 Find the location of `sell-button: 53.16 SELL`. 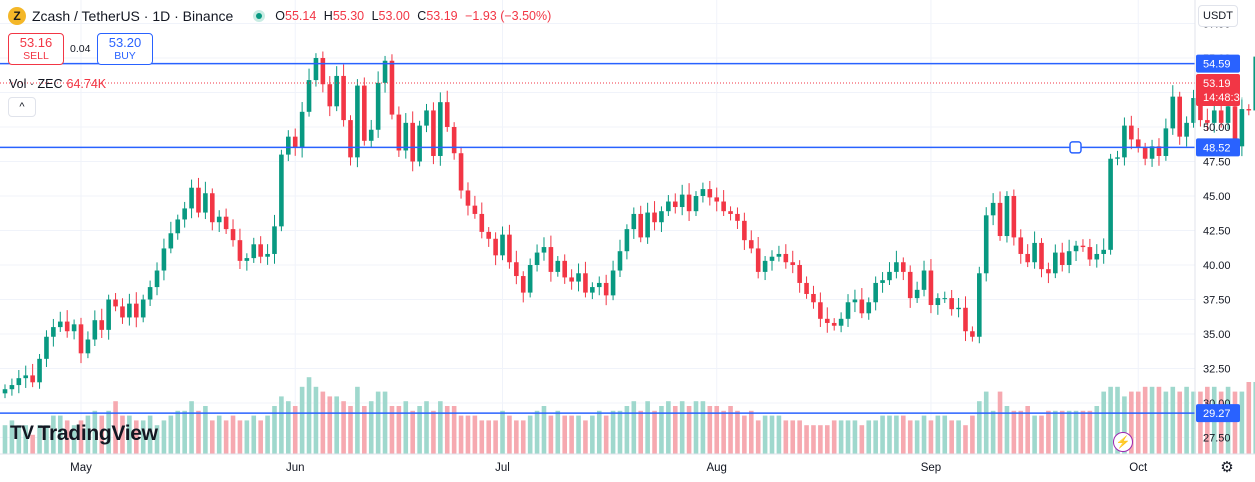

sell-button: 53.16 SELL is located at coordinates (36, 49).